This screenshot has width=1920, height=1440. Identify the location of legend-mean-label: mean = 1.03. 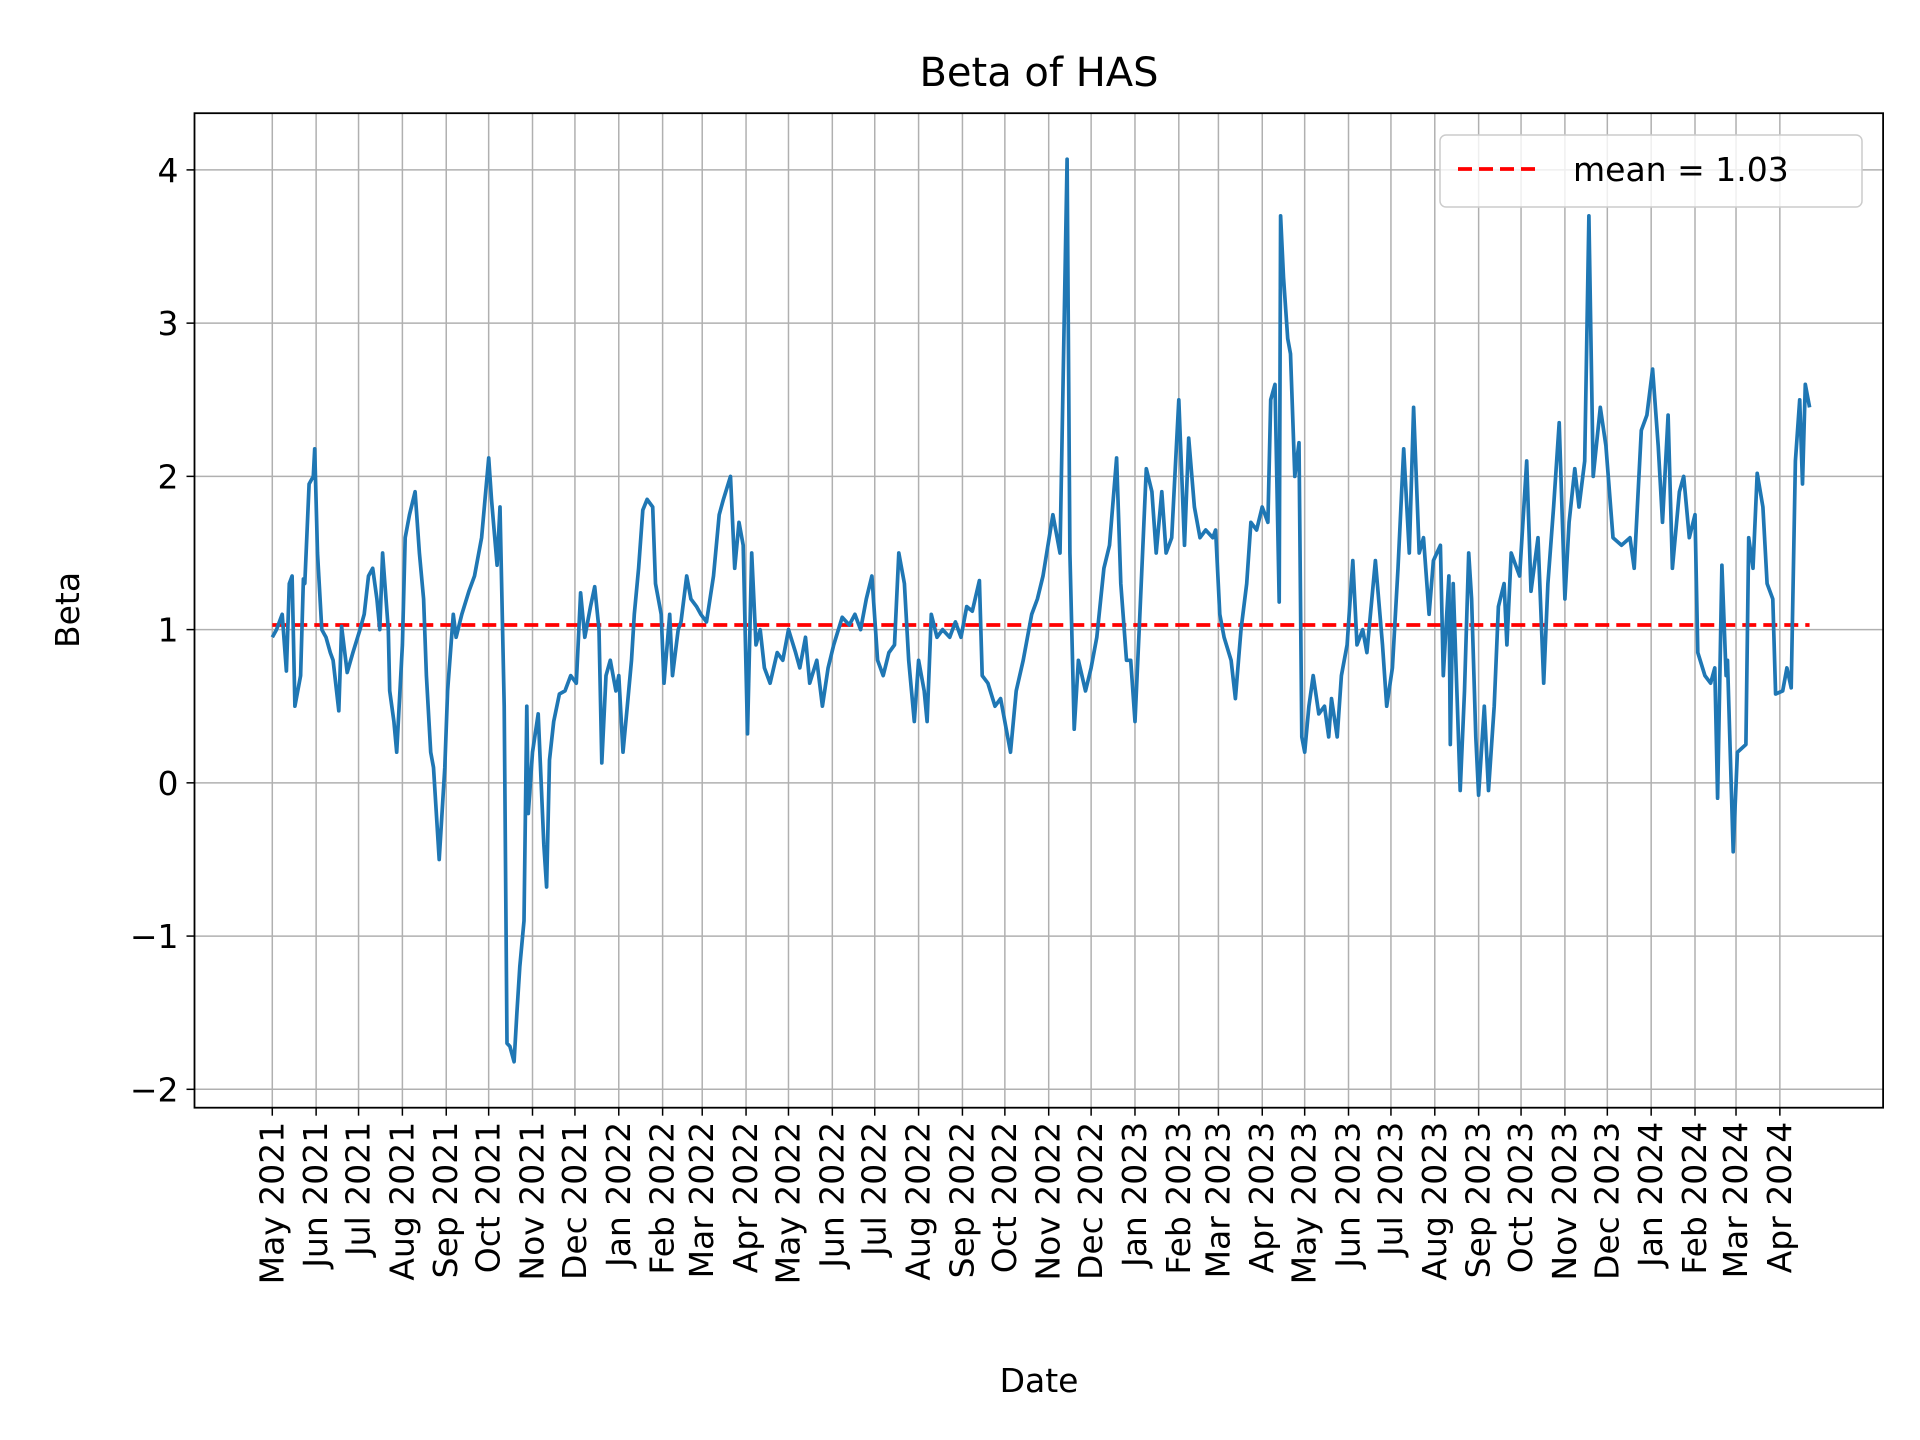
(1681, 169).